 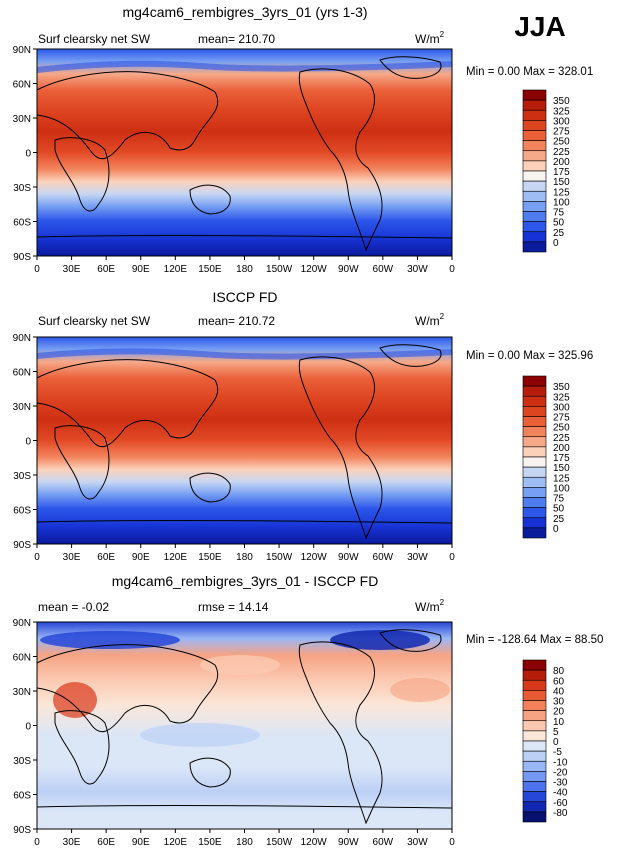 I want to click on colorbar-label: 350, so click(x=561, y=101).